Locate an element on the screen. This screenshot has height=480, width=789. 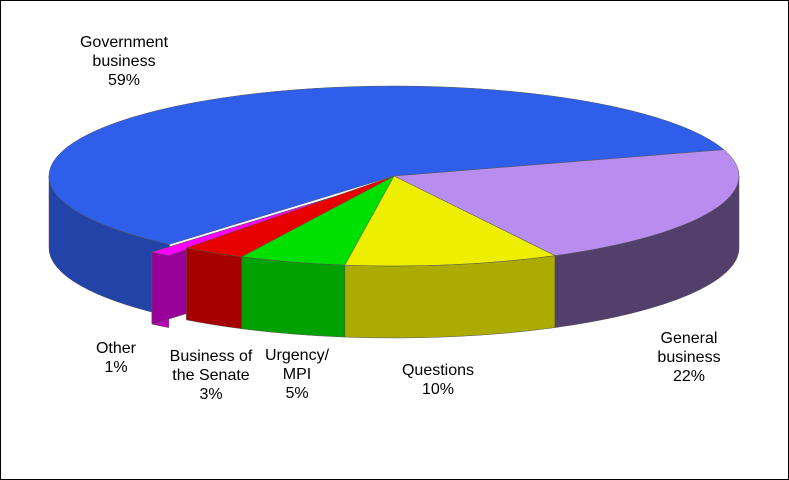
value-label: 5% is located at coordinates (297, 393).